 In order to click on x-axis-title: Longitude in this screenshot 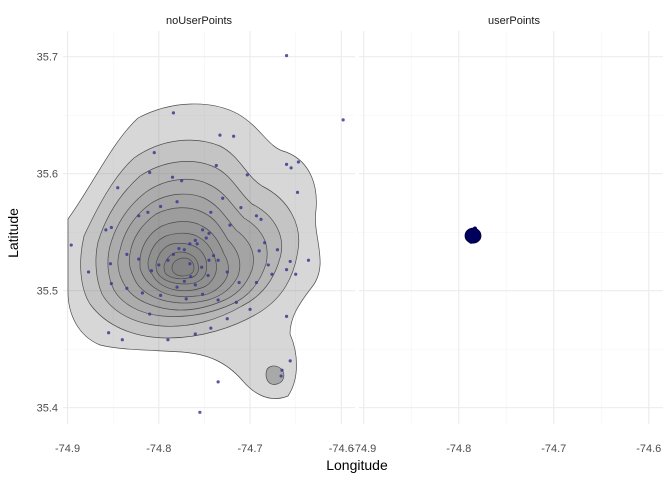, I will do `click(357, 465)`.